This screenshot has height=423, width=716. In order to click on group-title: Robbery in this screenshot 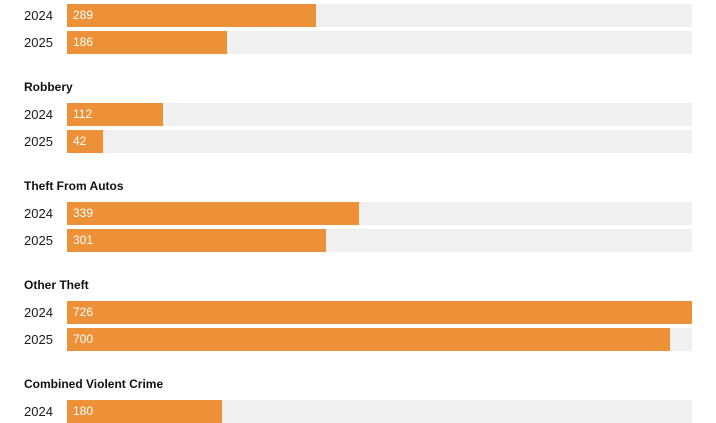, I will do `click(48, 87)`.